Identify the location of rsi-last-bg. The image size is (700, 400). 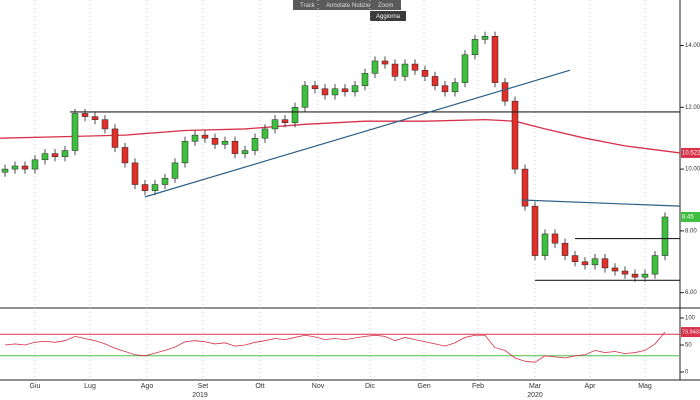
(690, 332).